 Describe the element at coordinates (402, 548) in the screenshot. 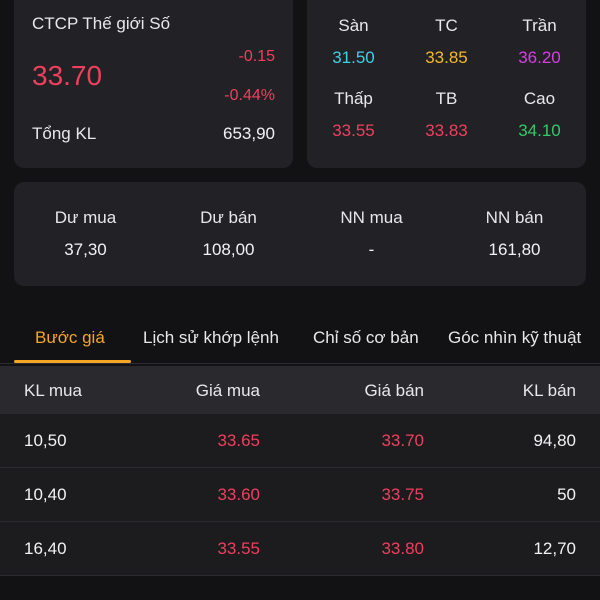

I see `ask-price: 33.80` at that location.